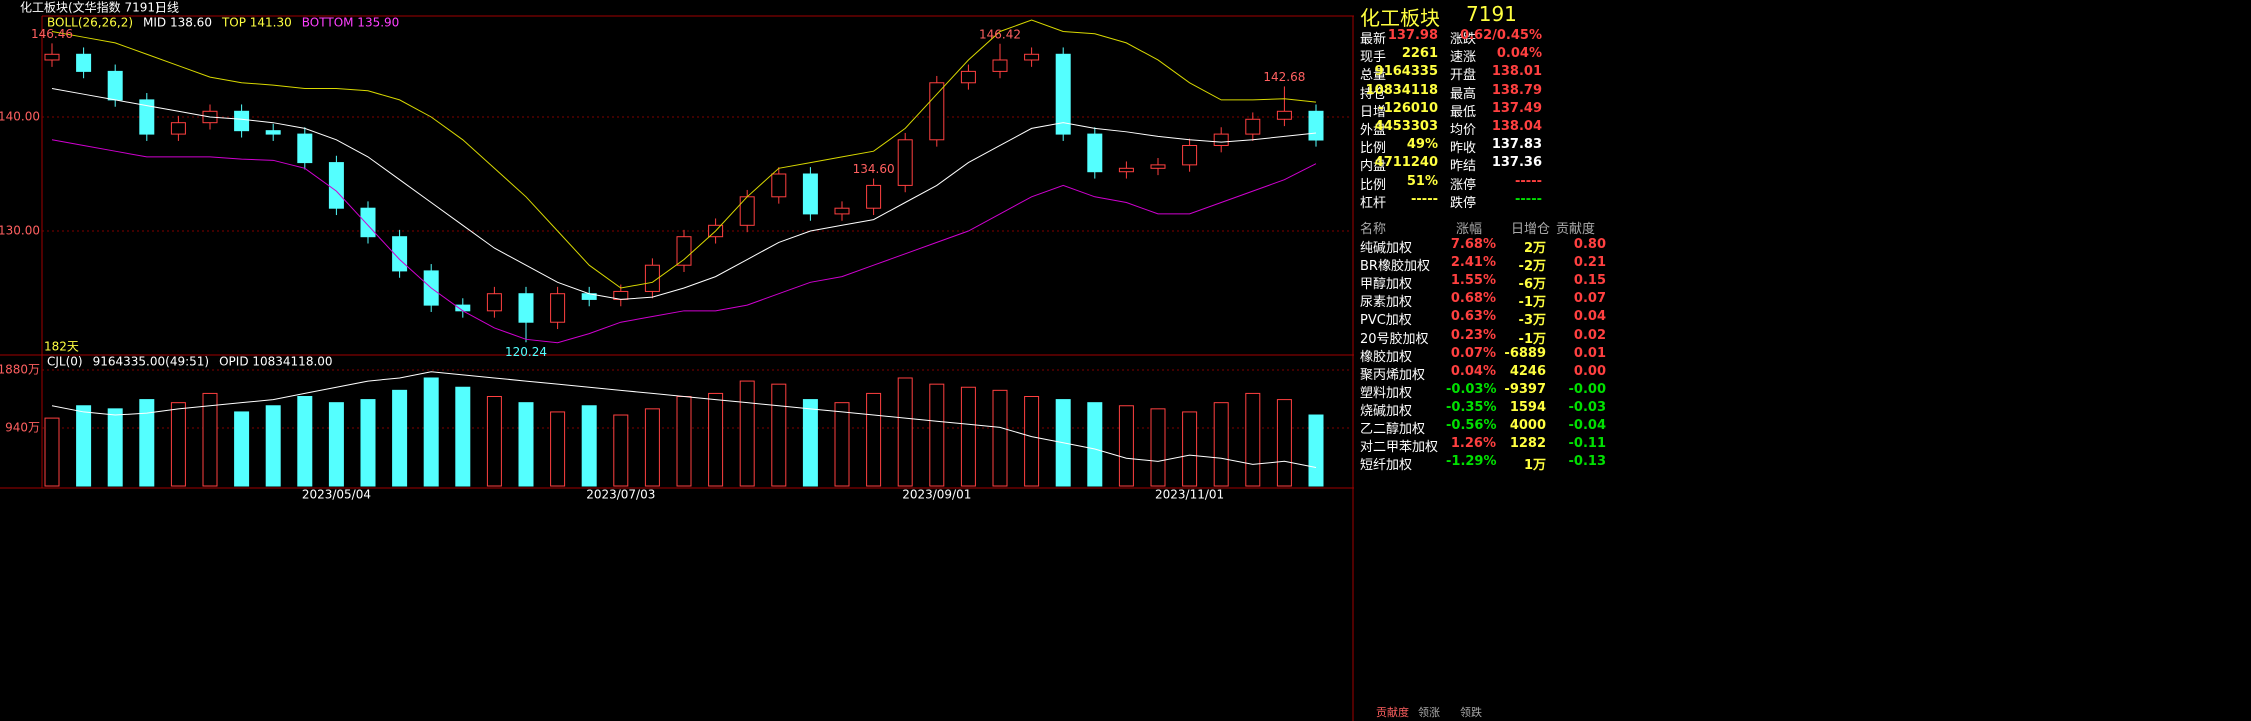 The image size is (2251, 721). I want to click on quote-label: 昨结, so click(1463, 167).